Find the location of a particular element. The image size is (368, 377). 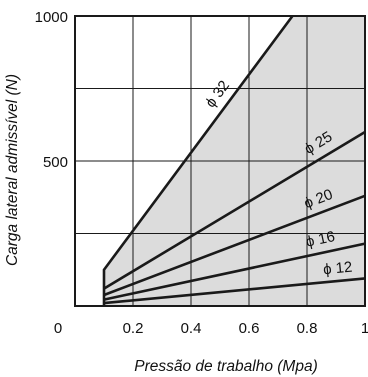

x-tick-label: 0.8 is located at coordinates (307, 328).